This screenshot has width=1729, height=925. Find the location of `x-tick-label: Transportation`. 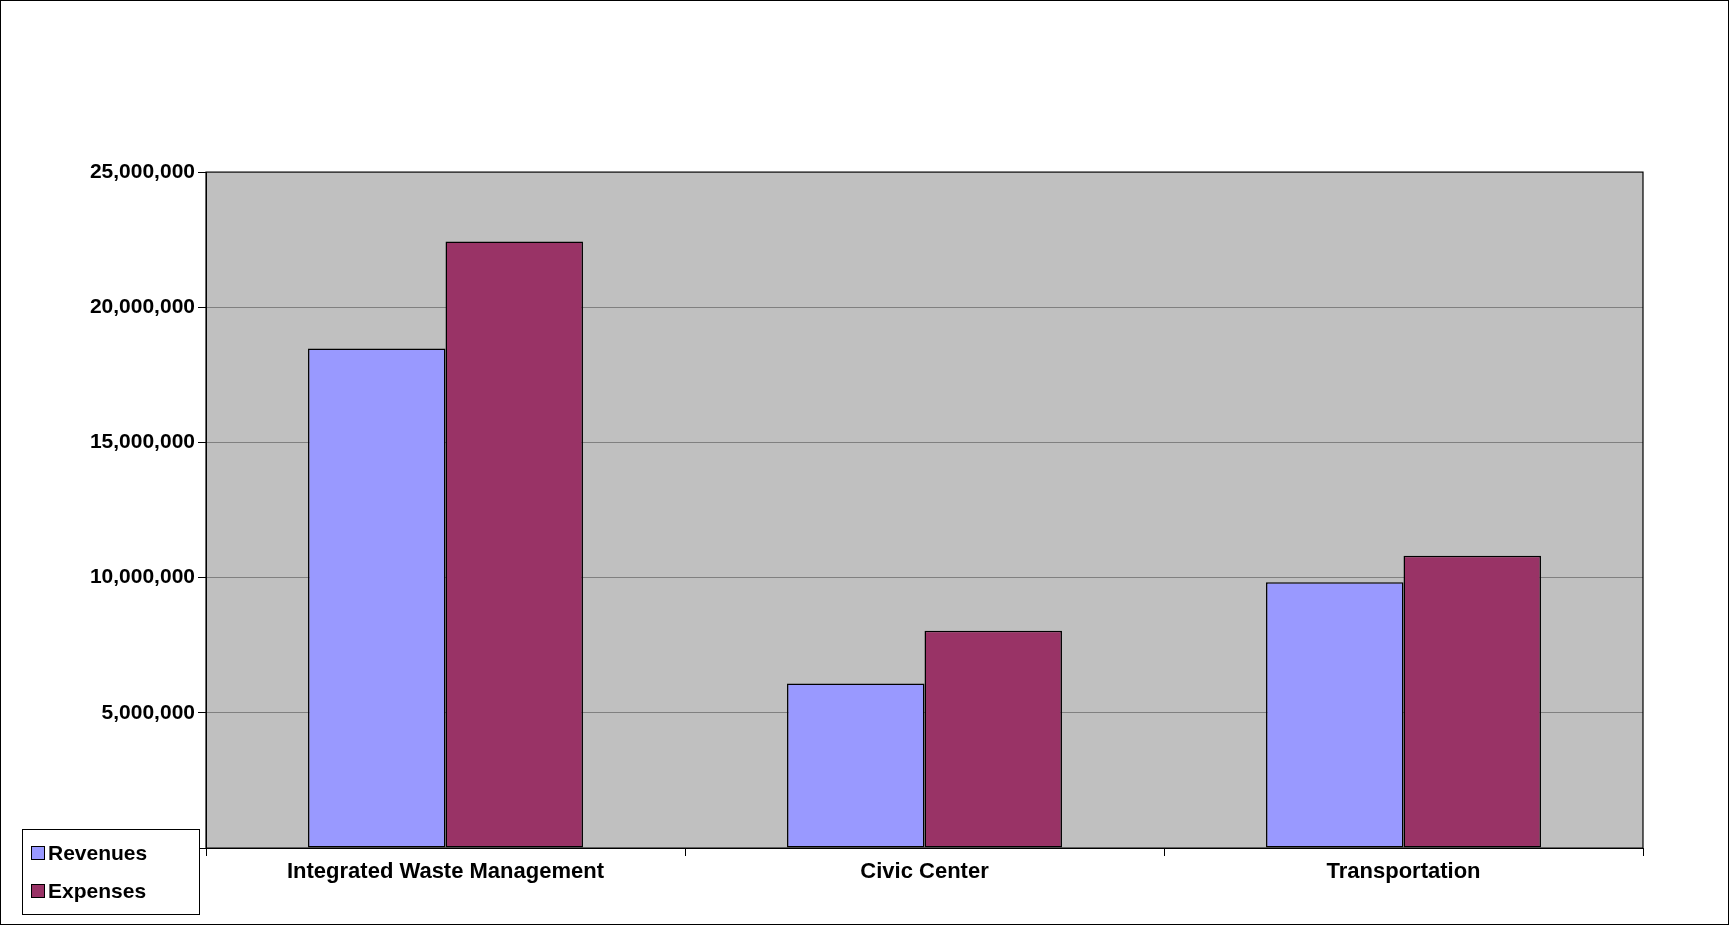

x-tick-label: Transportation is located at coordinates (1403, 871).